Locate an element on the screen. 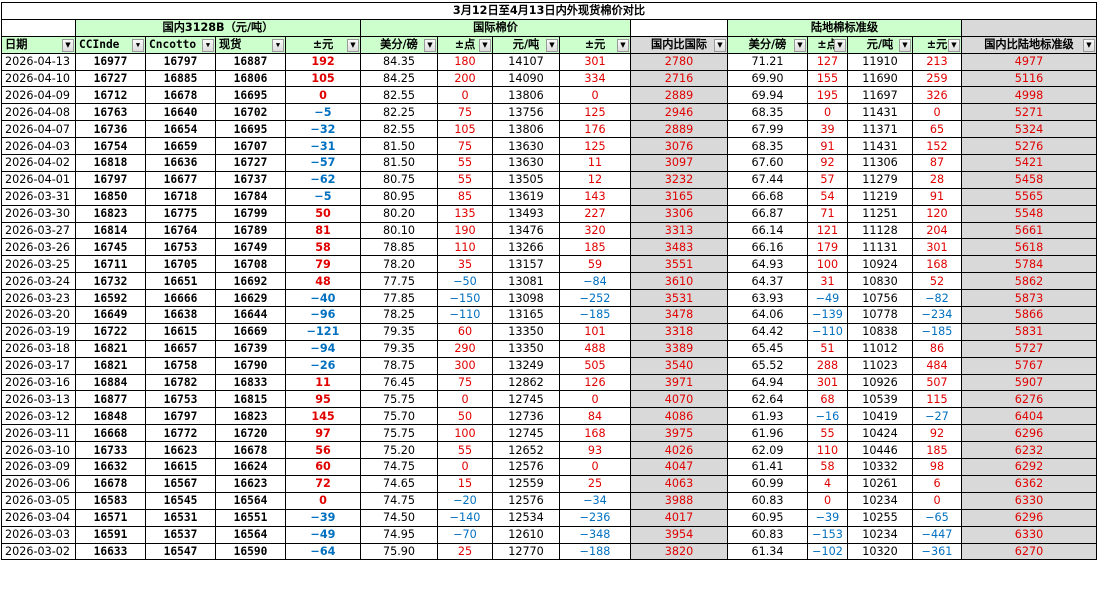 The height and width of the screenshot is (602, 1116). table-cell: 77.85 is located at coordinates (399, 298).